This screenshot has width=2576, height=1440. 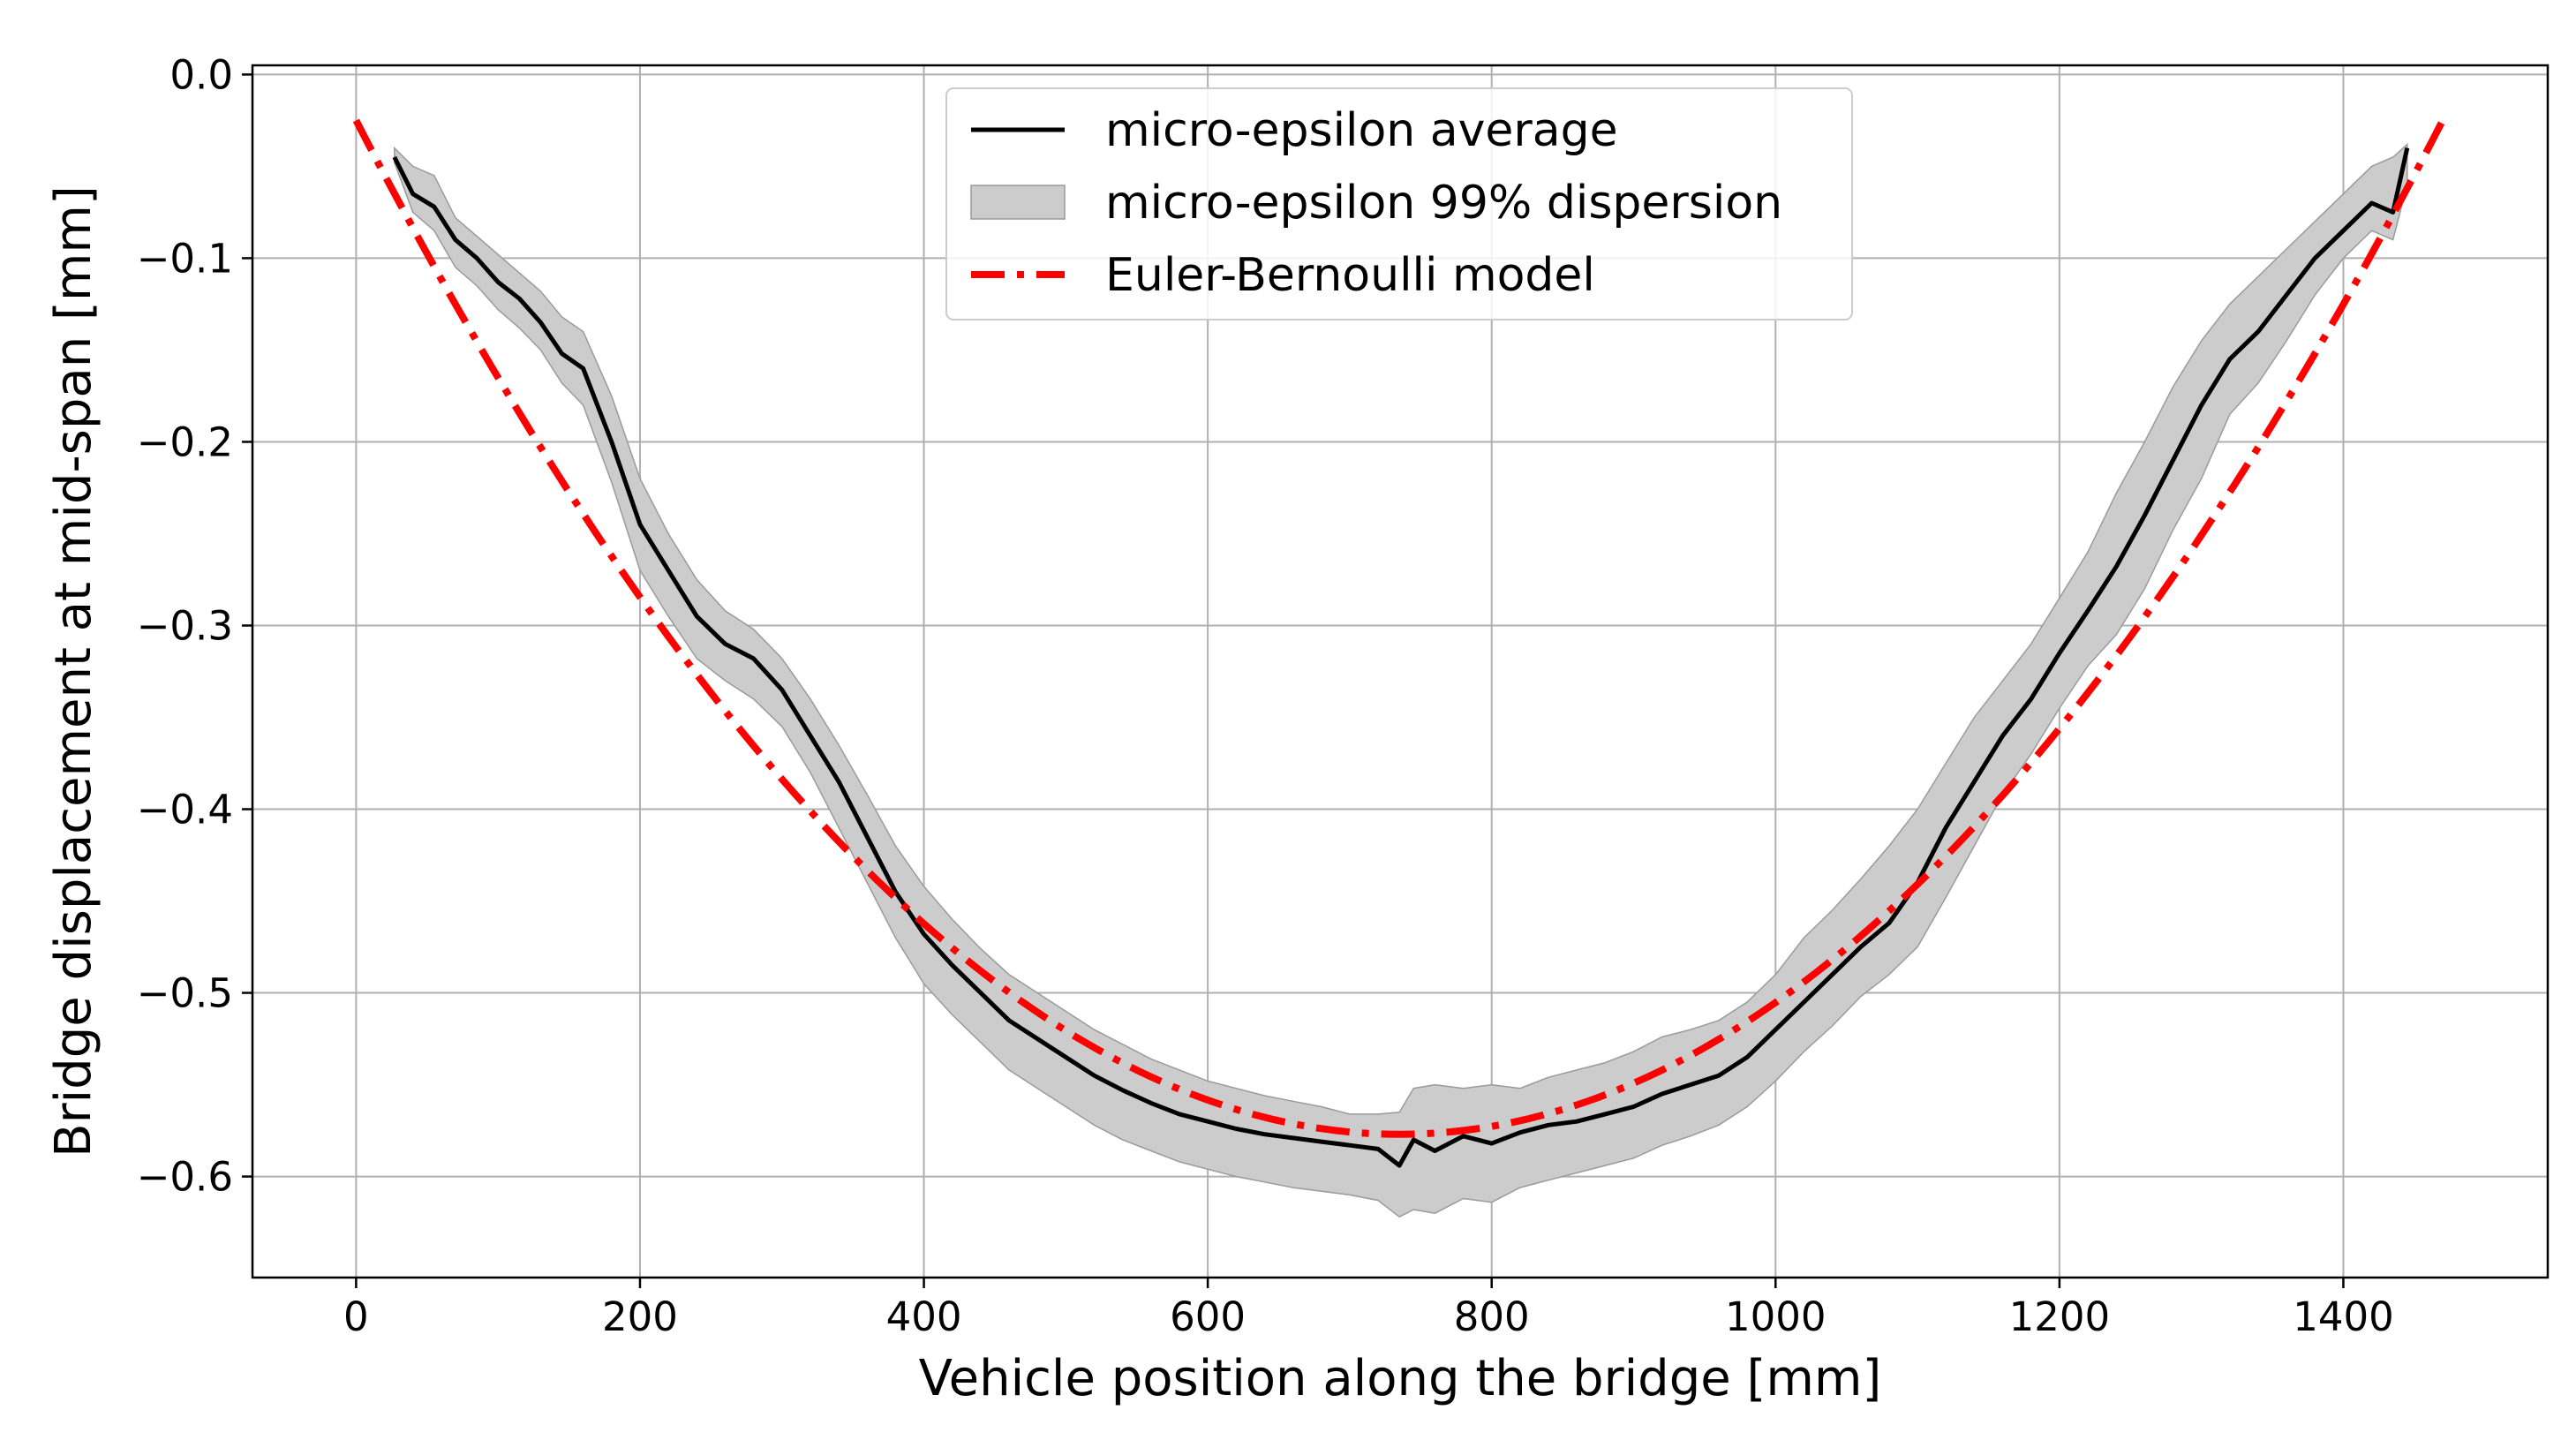 I want to click on x-tick-label-6: 1200, so click(x=2060, y=1317).